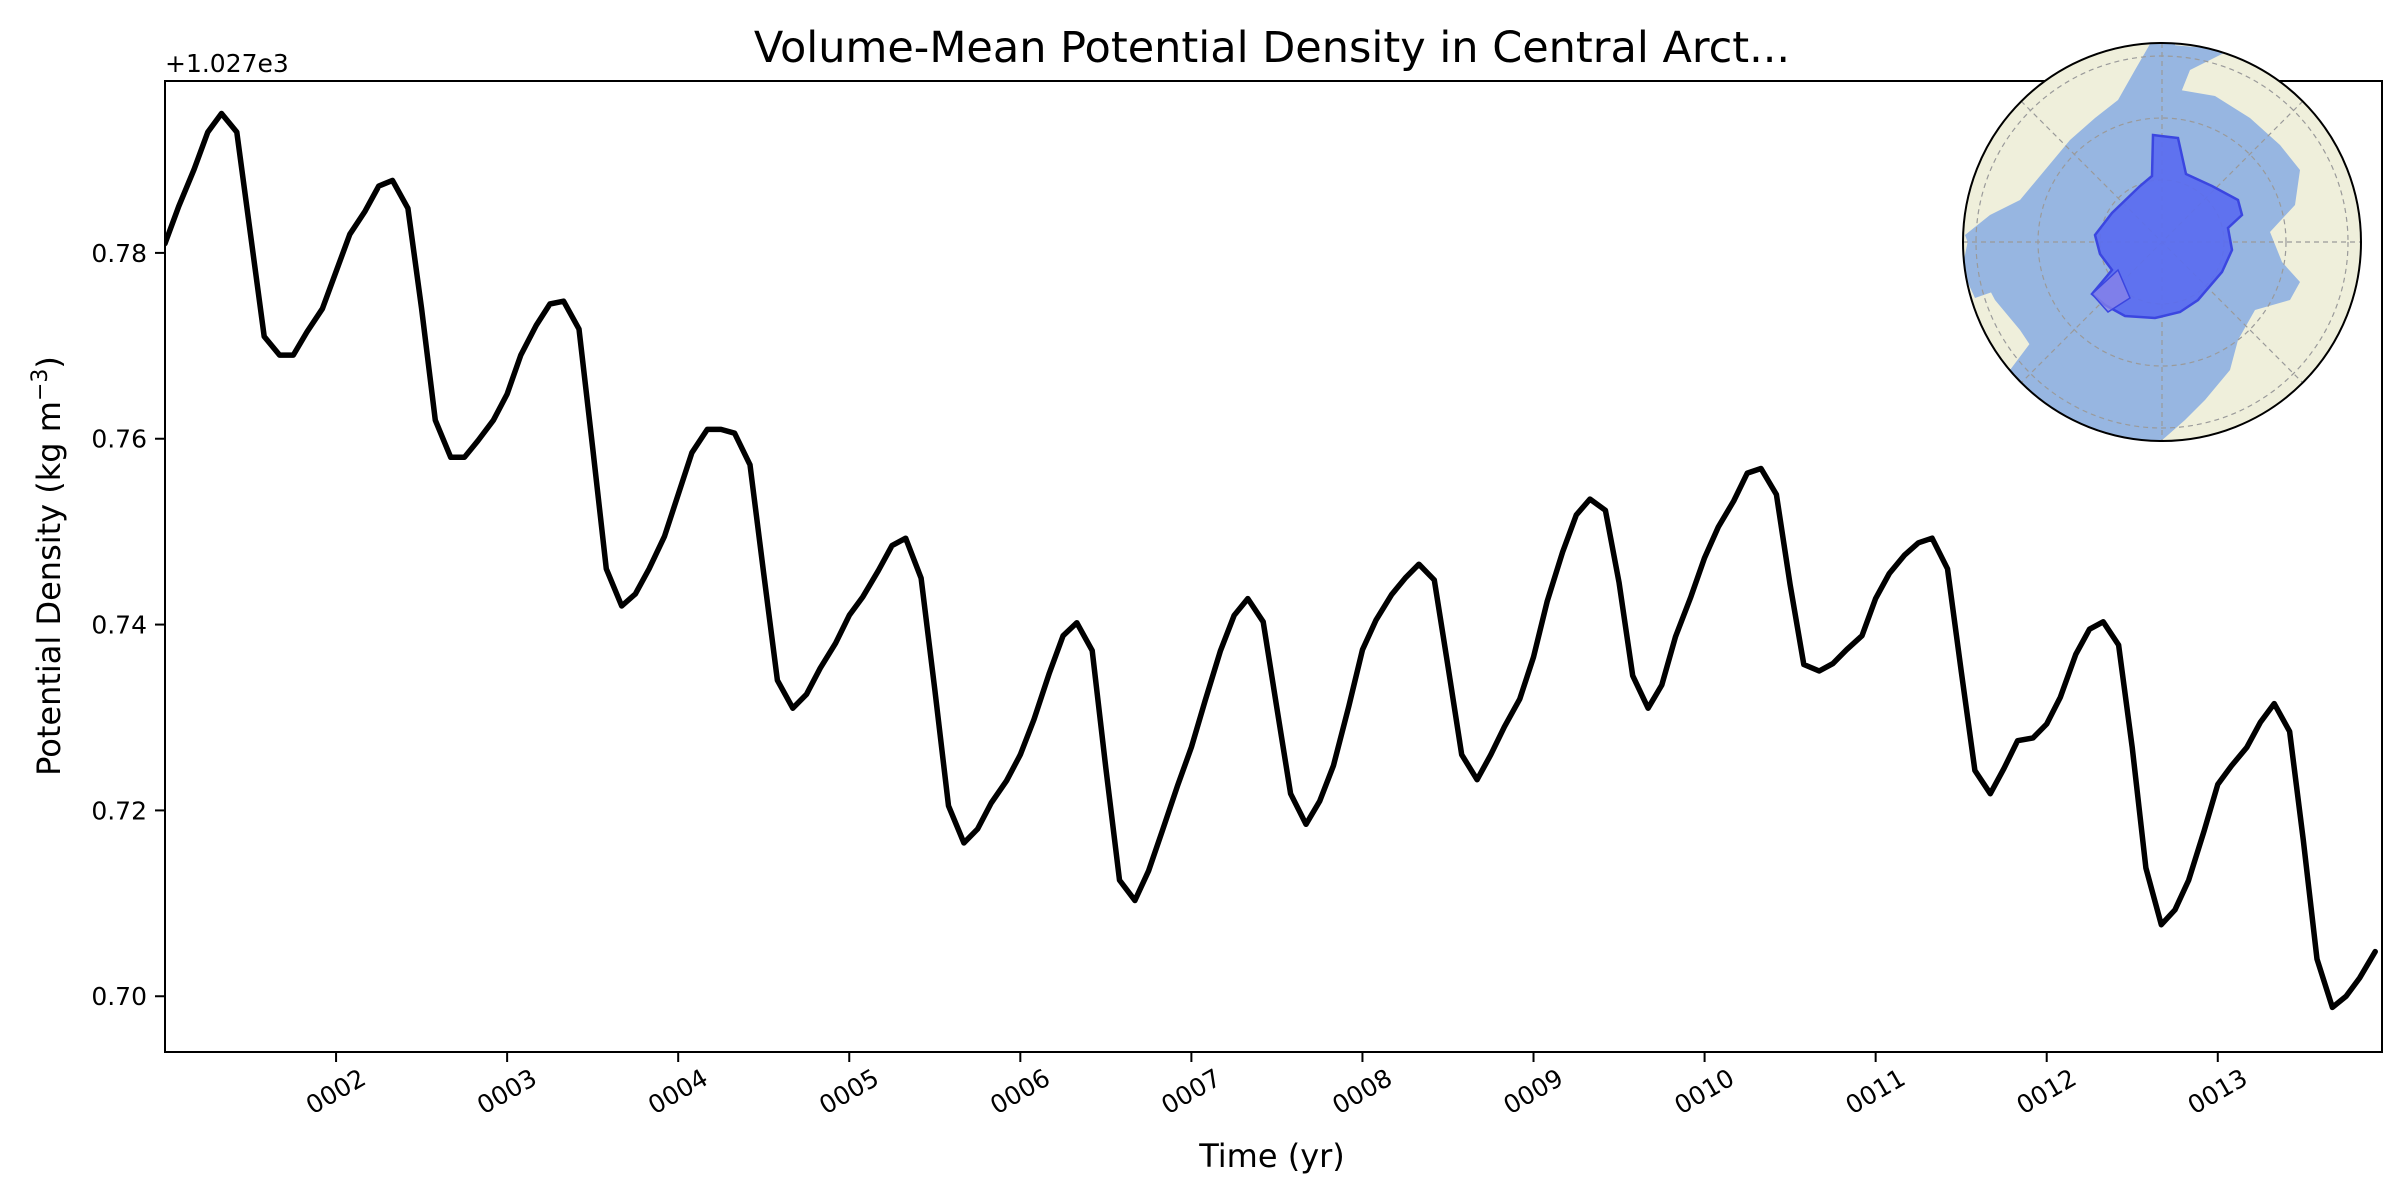 The image size is (2400, 1200). I want to click on x-tick-label: 0005, so click(849, 1091).